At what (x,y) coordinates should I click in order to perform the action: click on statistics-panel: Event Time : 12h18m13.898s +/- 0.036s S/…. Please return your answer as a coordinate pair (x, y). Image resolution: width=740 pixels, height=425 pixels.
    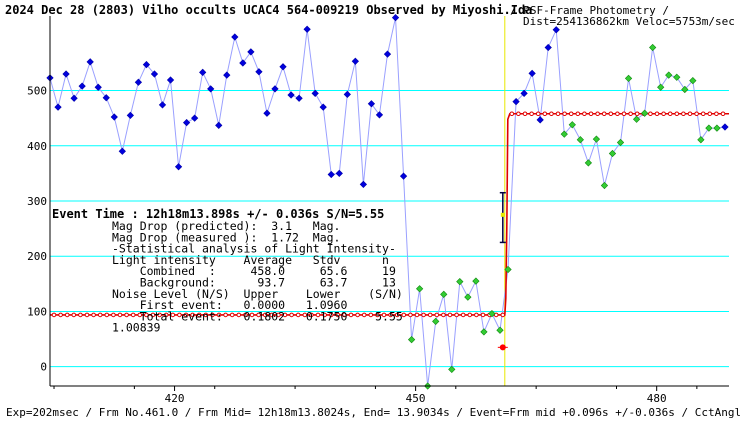
    Looking at the image, I should click on (227, 271).